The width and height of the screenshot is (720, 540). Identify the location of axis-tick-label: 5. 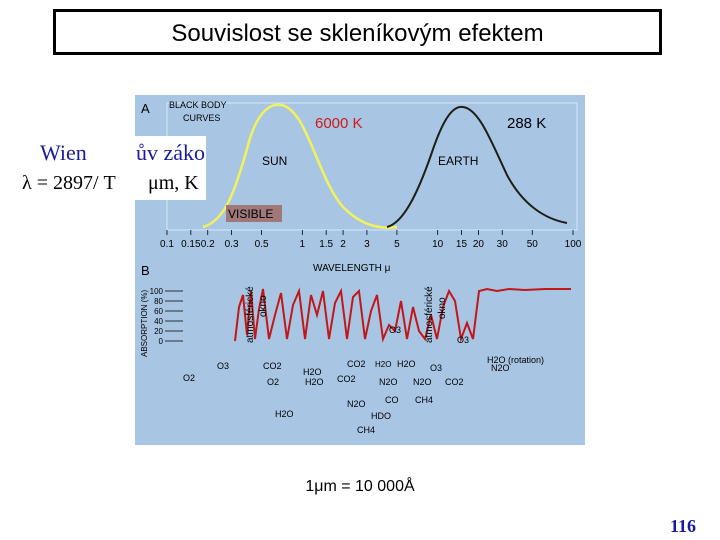
(397, 244).